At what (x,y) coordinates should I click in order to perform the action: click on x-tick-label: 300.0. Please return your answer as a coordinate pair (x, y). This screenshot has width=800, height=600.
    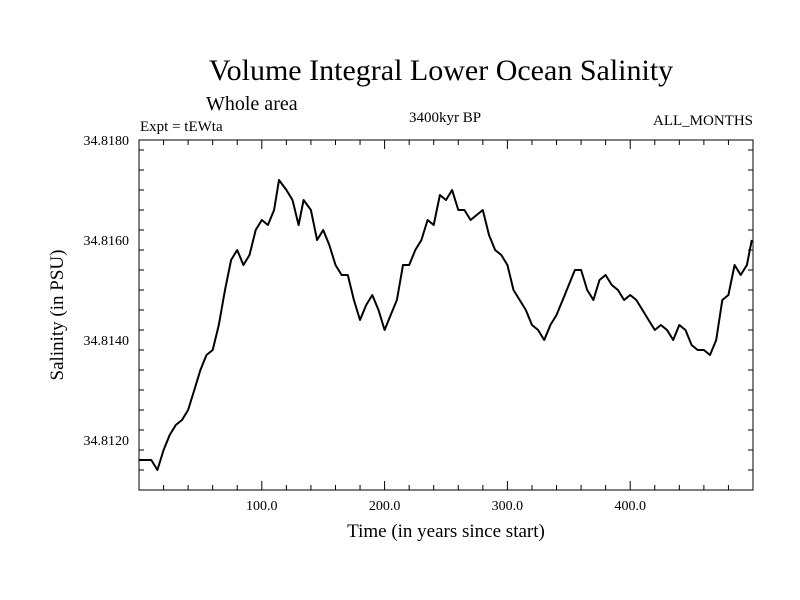
    Looking at the image, I should click on (508, 506).